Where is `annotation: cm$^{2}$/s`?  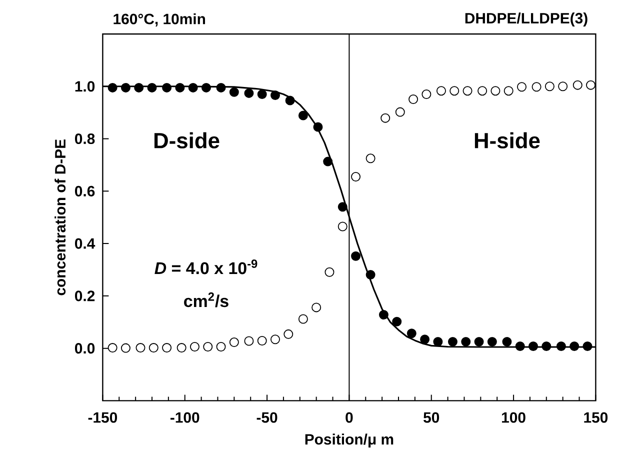 annotation: cm$^{2}$/s is located at coordinates (206, 300).